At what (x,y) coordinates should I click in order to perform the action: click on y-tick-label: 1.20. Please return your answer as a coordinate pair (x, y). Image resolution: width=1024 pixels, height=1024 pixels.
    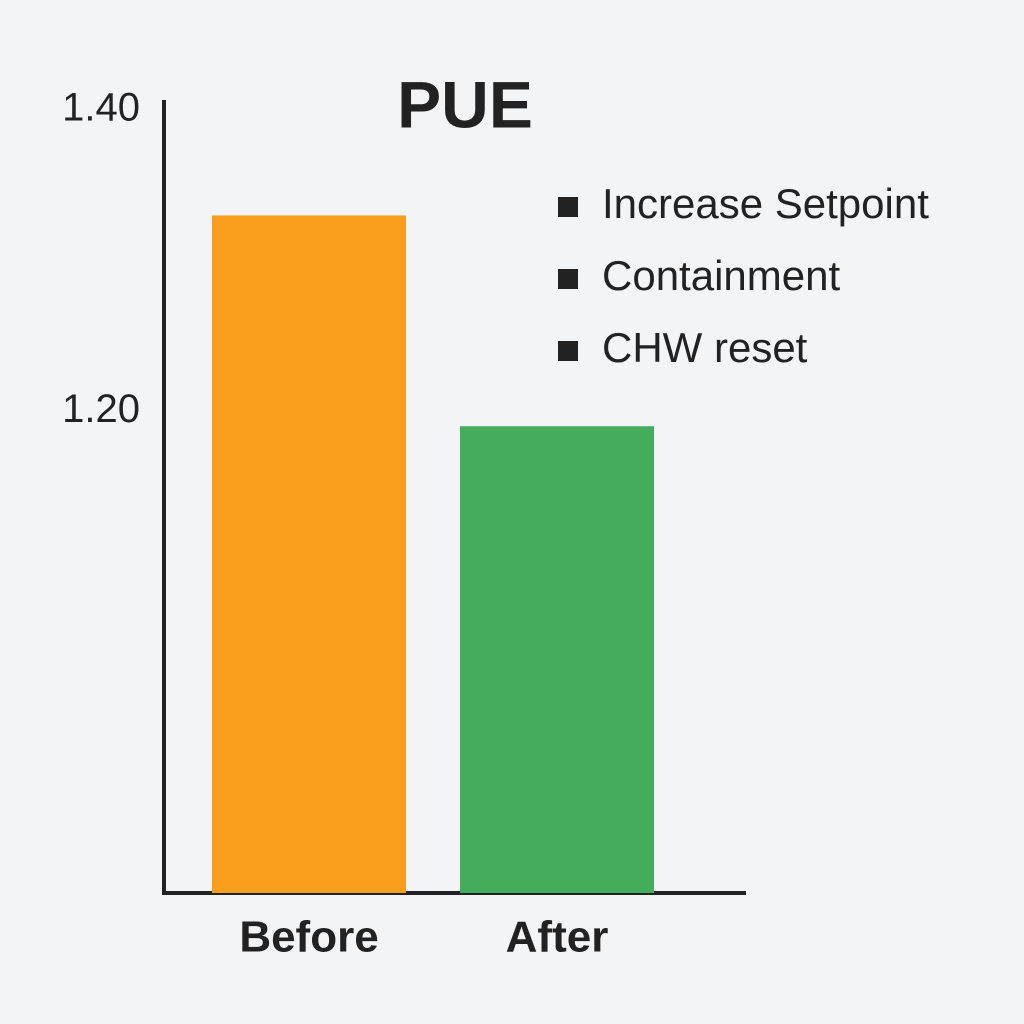
    Looking at the image, I should click on (101, 409).